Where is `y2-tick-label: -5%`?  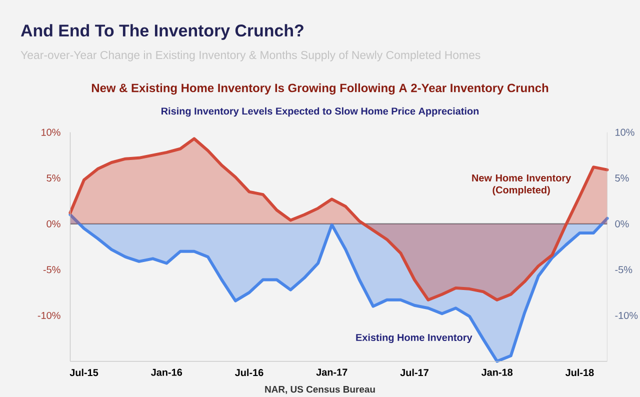 y2-tick-label: -5% is located at coordinates (623, 270).